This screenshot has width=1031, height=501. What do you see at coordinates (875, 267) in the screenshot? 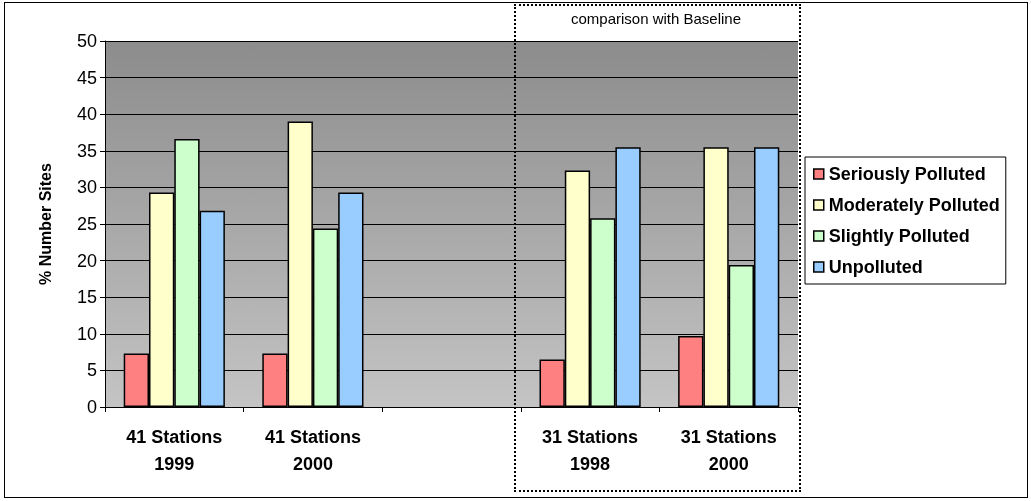
I see `legend-label: Unpolluted` at bounding box center [875, 267].